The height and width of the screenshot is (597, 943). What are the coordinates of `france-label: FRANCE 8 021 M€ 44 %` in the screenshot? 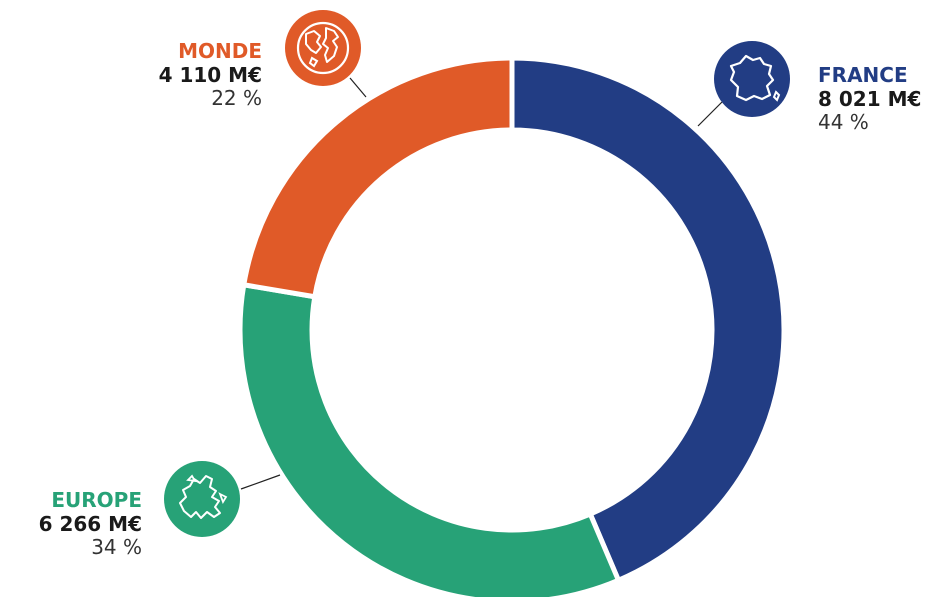 It's located at (870, 99).